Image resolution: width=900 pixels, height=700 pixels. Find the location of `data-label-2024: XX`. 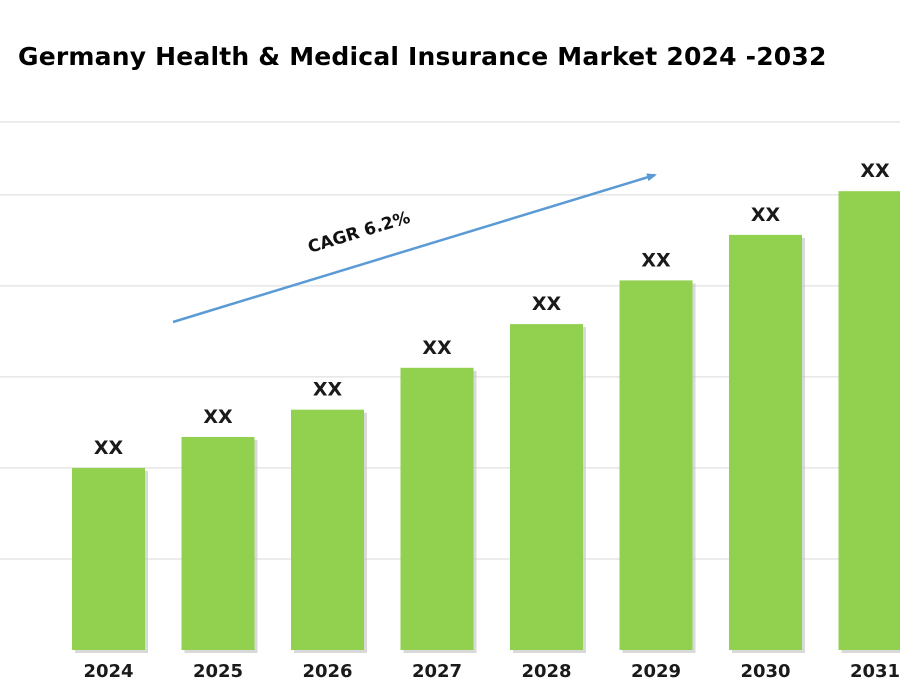

data-label-2024: XX is located at coordinates (109, 448).